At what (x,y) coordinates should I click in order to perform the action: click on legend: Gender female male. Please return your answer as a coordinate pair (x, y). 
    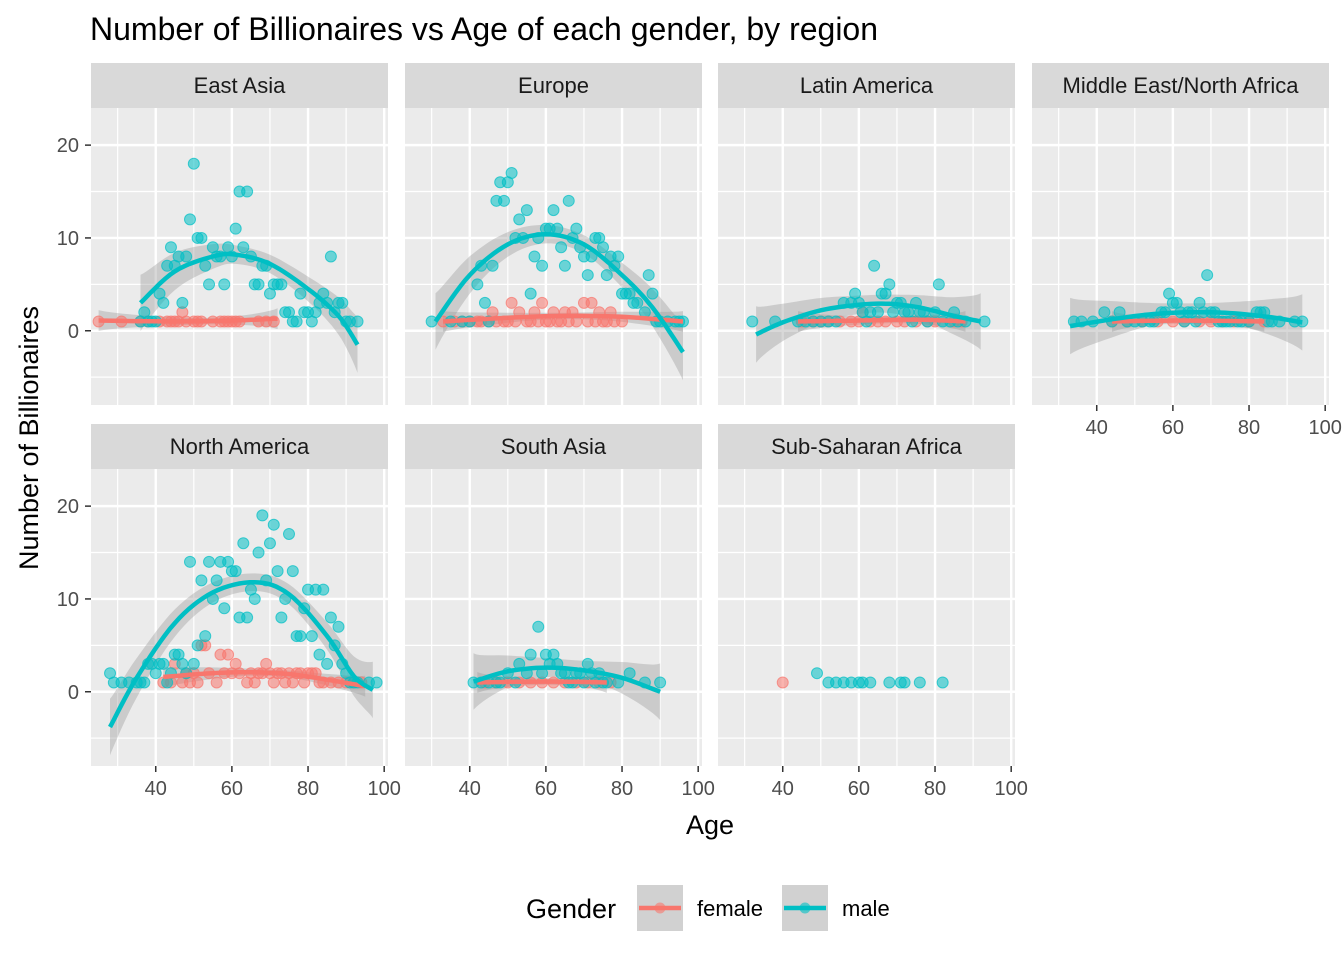
    Looking at the image, I should click on (708, 908).